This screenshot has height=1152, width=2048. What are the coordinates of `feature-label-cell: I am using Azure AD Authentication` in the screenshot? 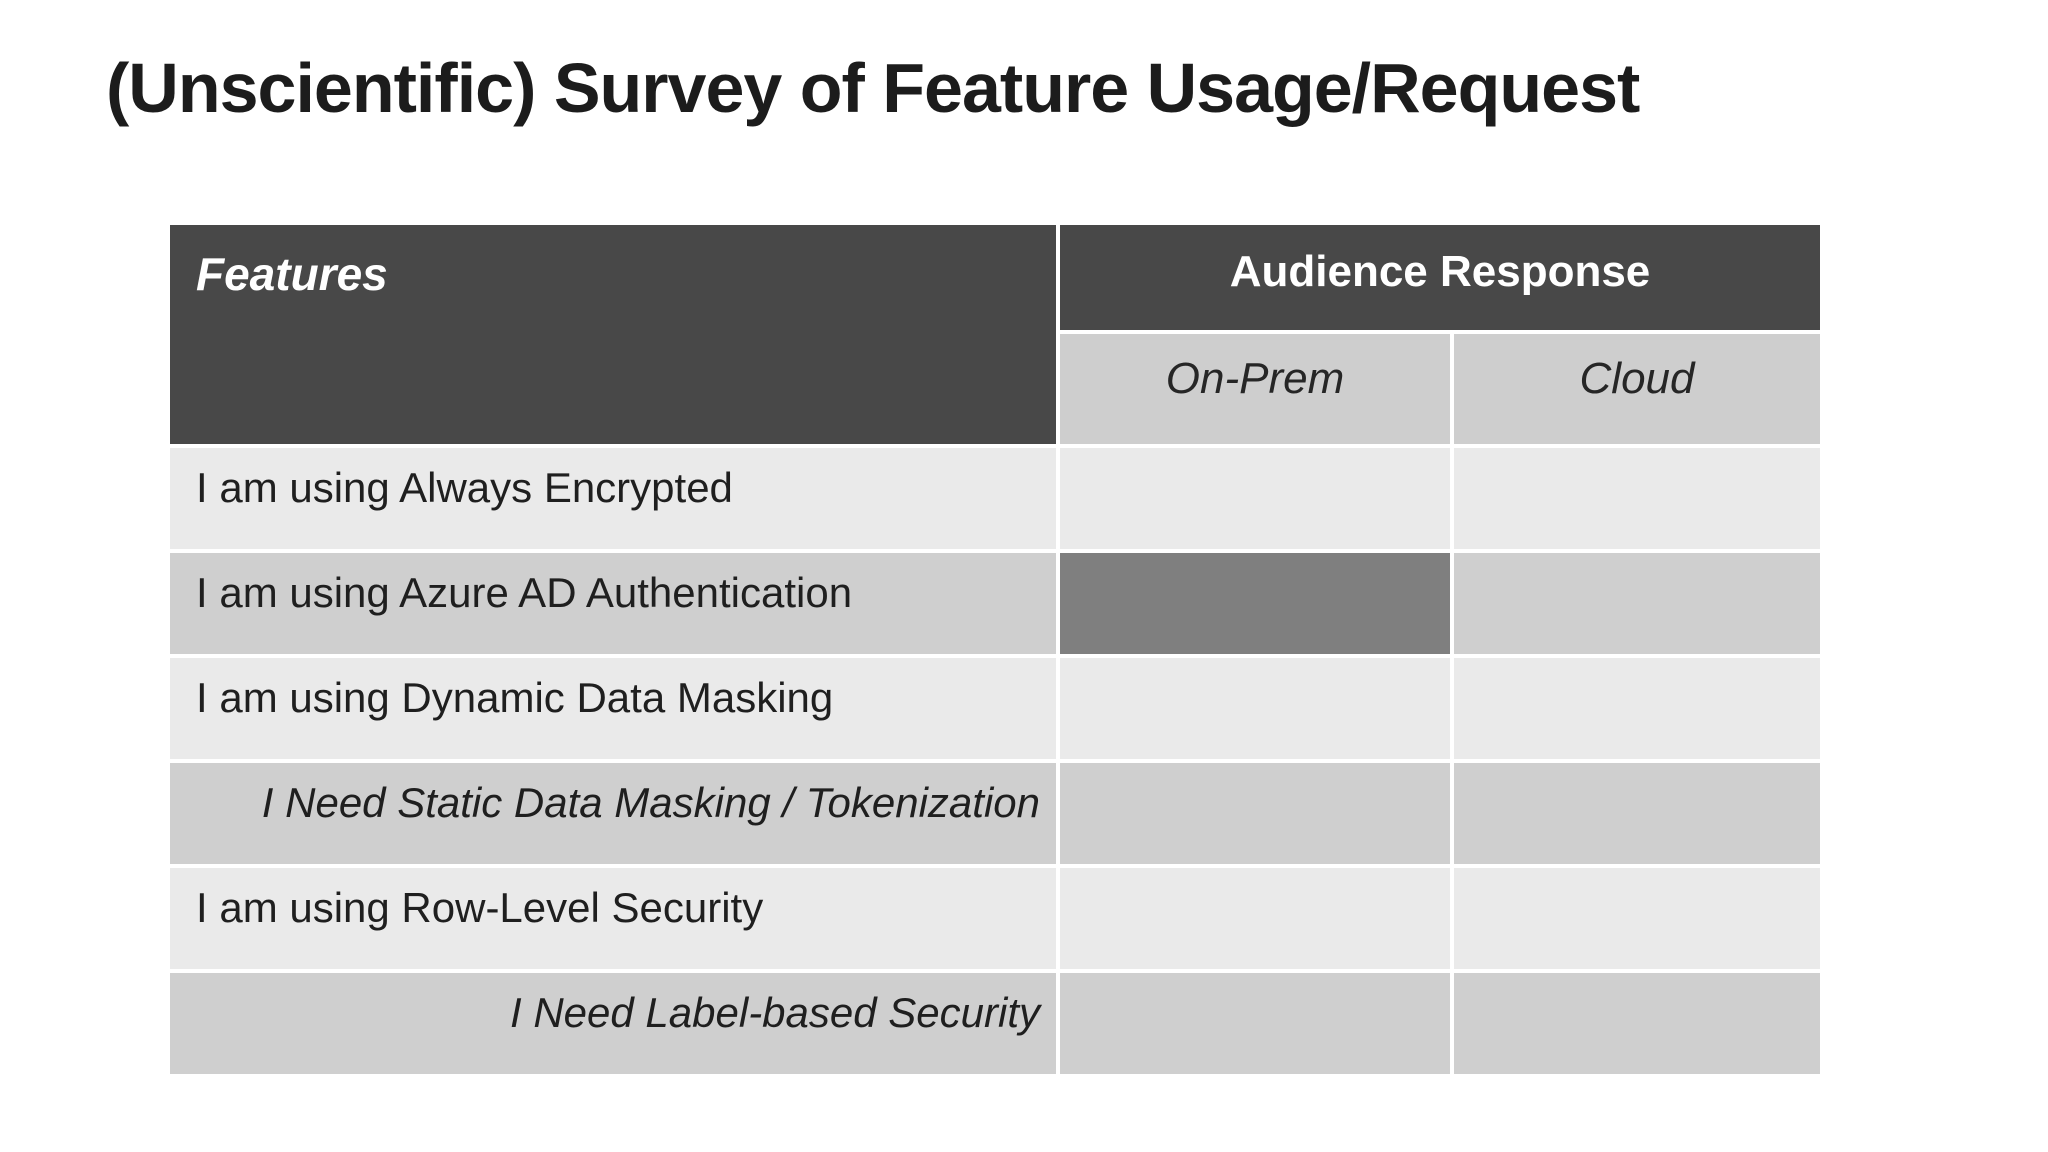 It's located at (613, 603).